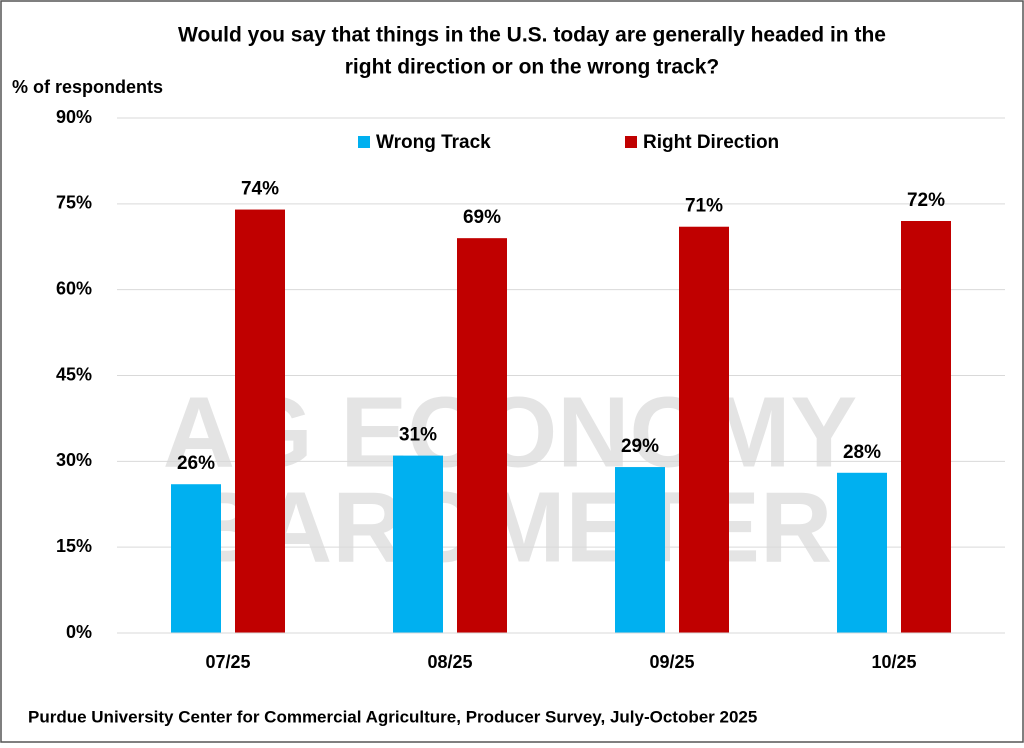  I want to click on data-label: 28%, so click(862, 452).